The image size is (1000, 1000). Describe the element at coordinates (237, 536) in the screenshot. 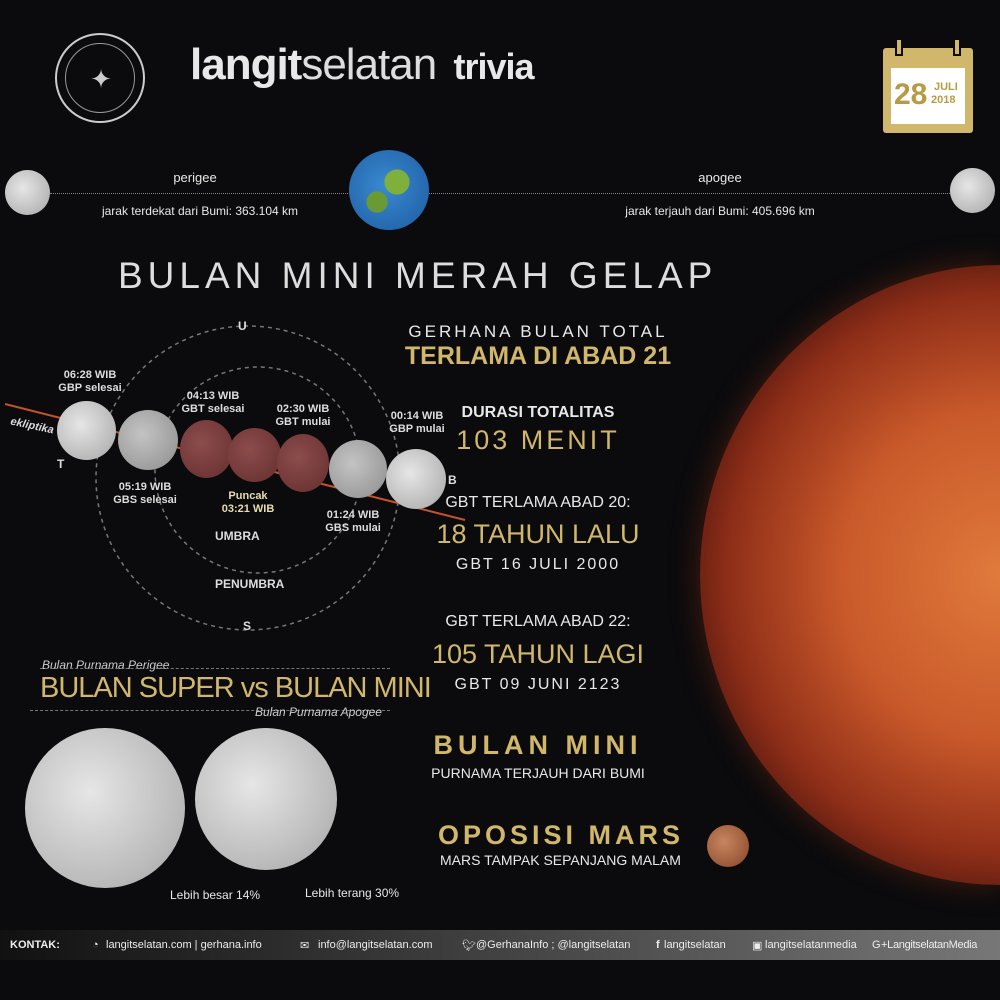

I see `umbra-label: UMBRA` at that location.